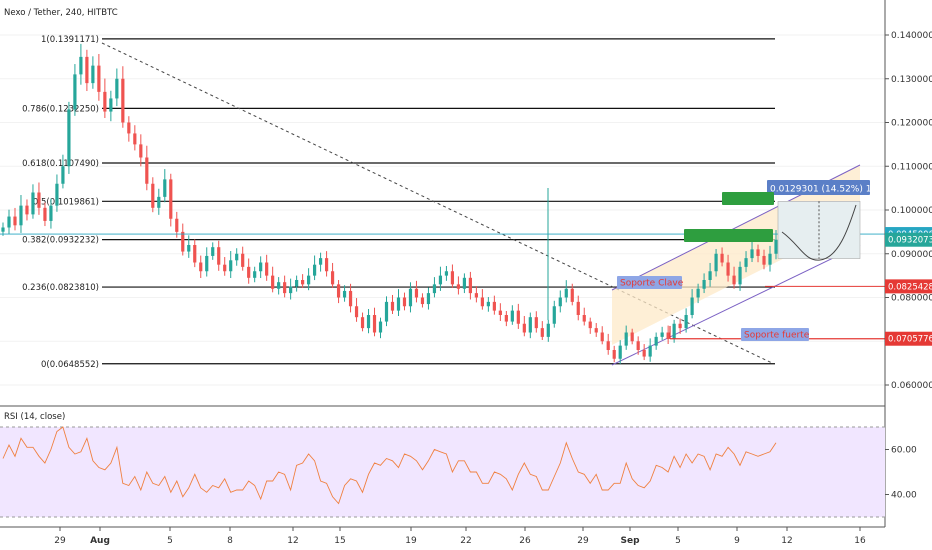  What do you see at coordinates (583, 541) in the screenshot?
I see `time-tick-label: 29` at bounding box center [583, 541].